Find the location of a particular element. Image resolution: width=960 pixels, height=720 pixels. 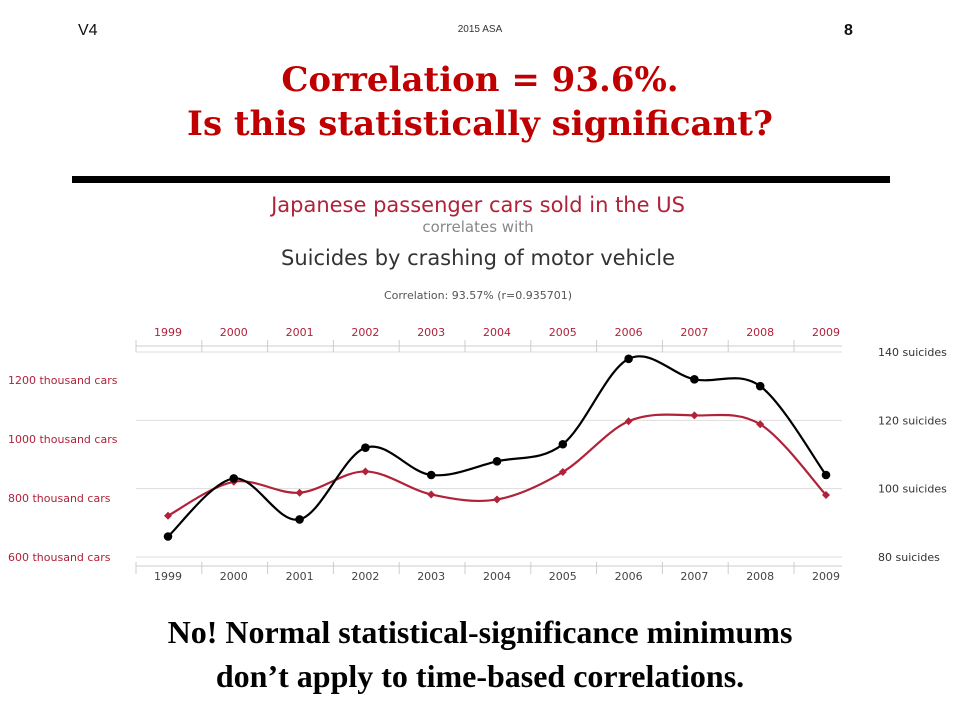

bottom-x-tick-label: 2001 is located at coordinates (300, 576).